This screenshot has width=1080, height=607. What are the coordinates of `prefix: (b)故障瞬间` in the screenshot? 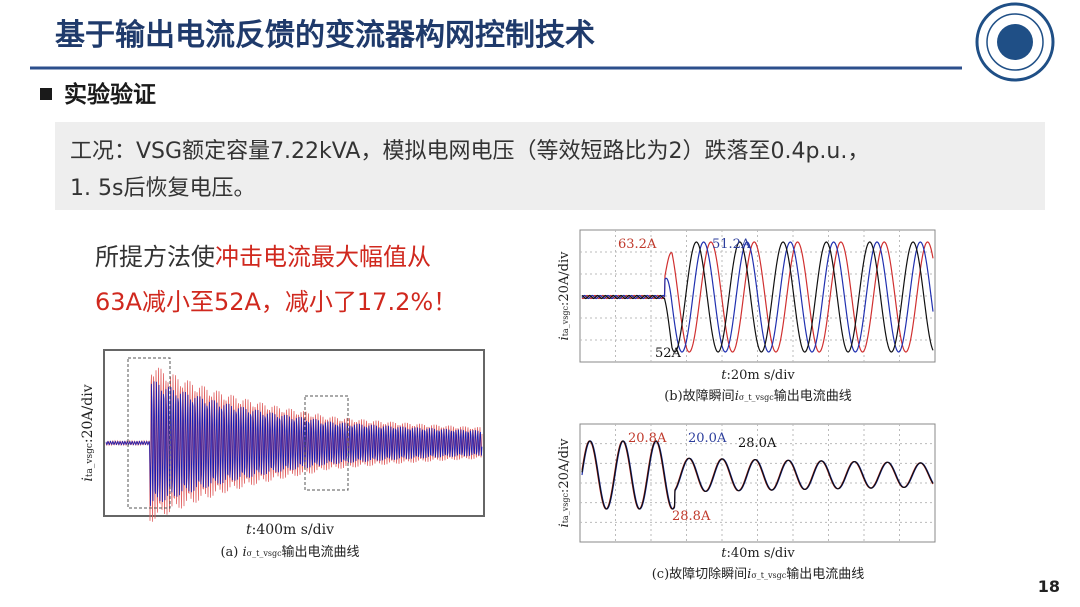 It's located at (699, 396).